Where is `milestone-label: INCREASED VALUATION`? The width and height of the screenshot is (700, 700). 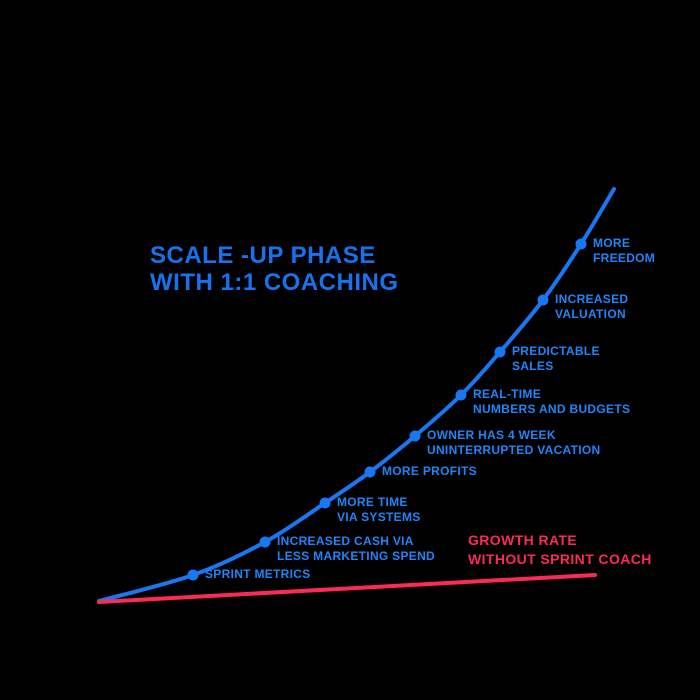 milestone-label: INCREASED VALUATION is located at coordinates (592, 306).